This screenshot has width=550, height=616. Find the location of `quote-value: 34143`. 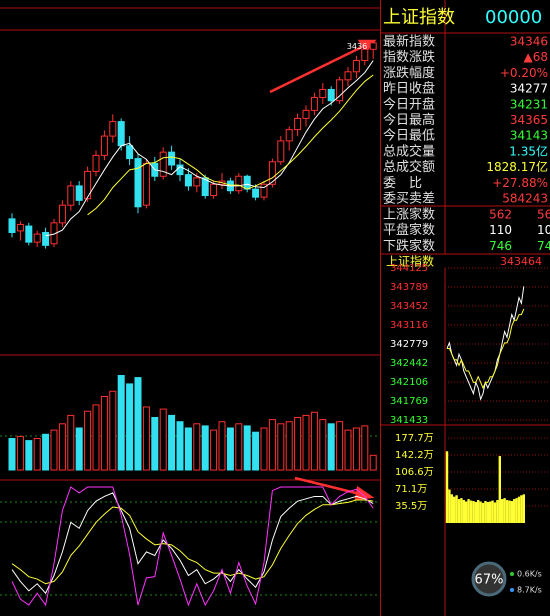

quote-value: 34143 is located at coordinates (529, 136).